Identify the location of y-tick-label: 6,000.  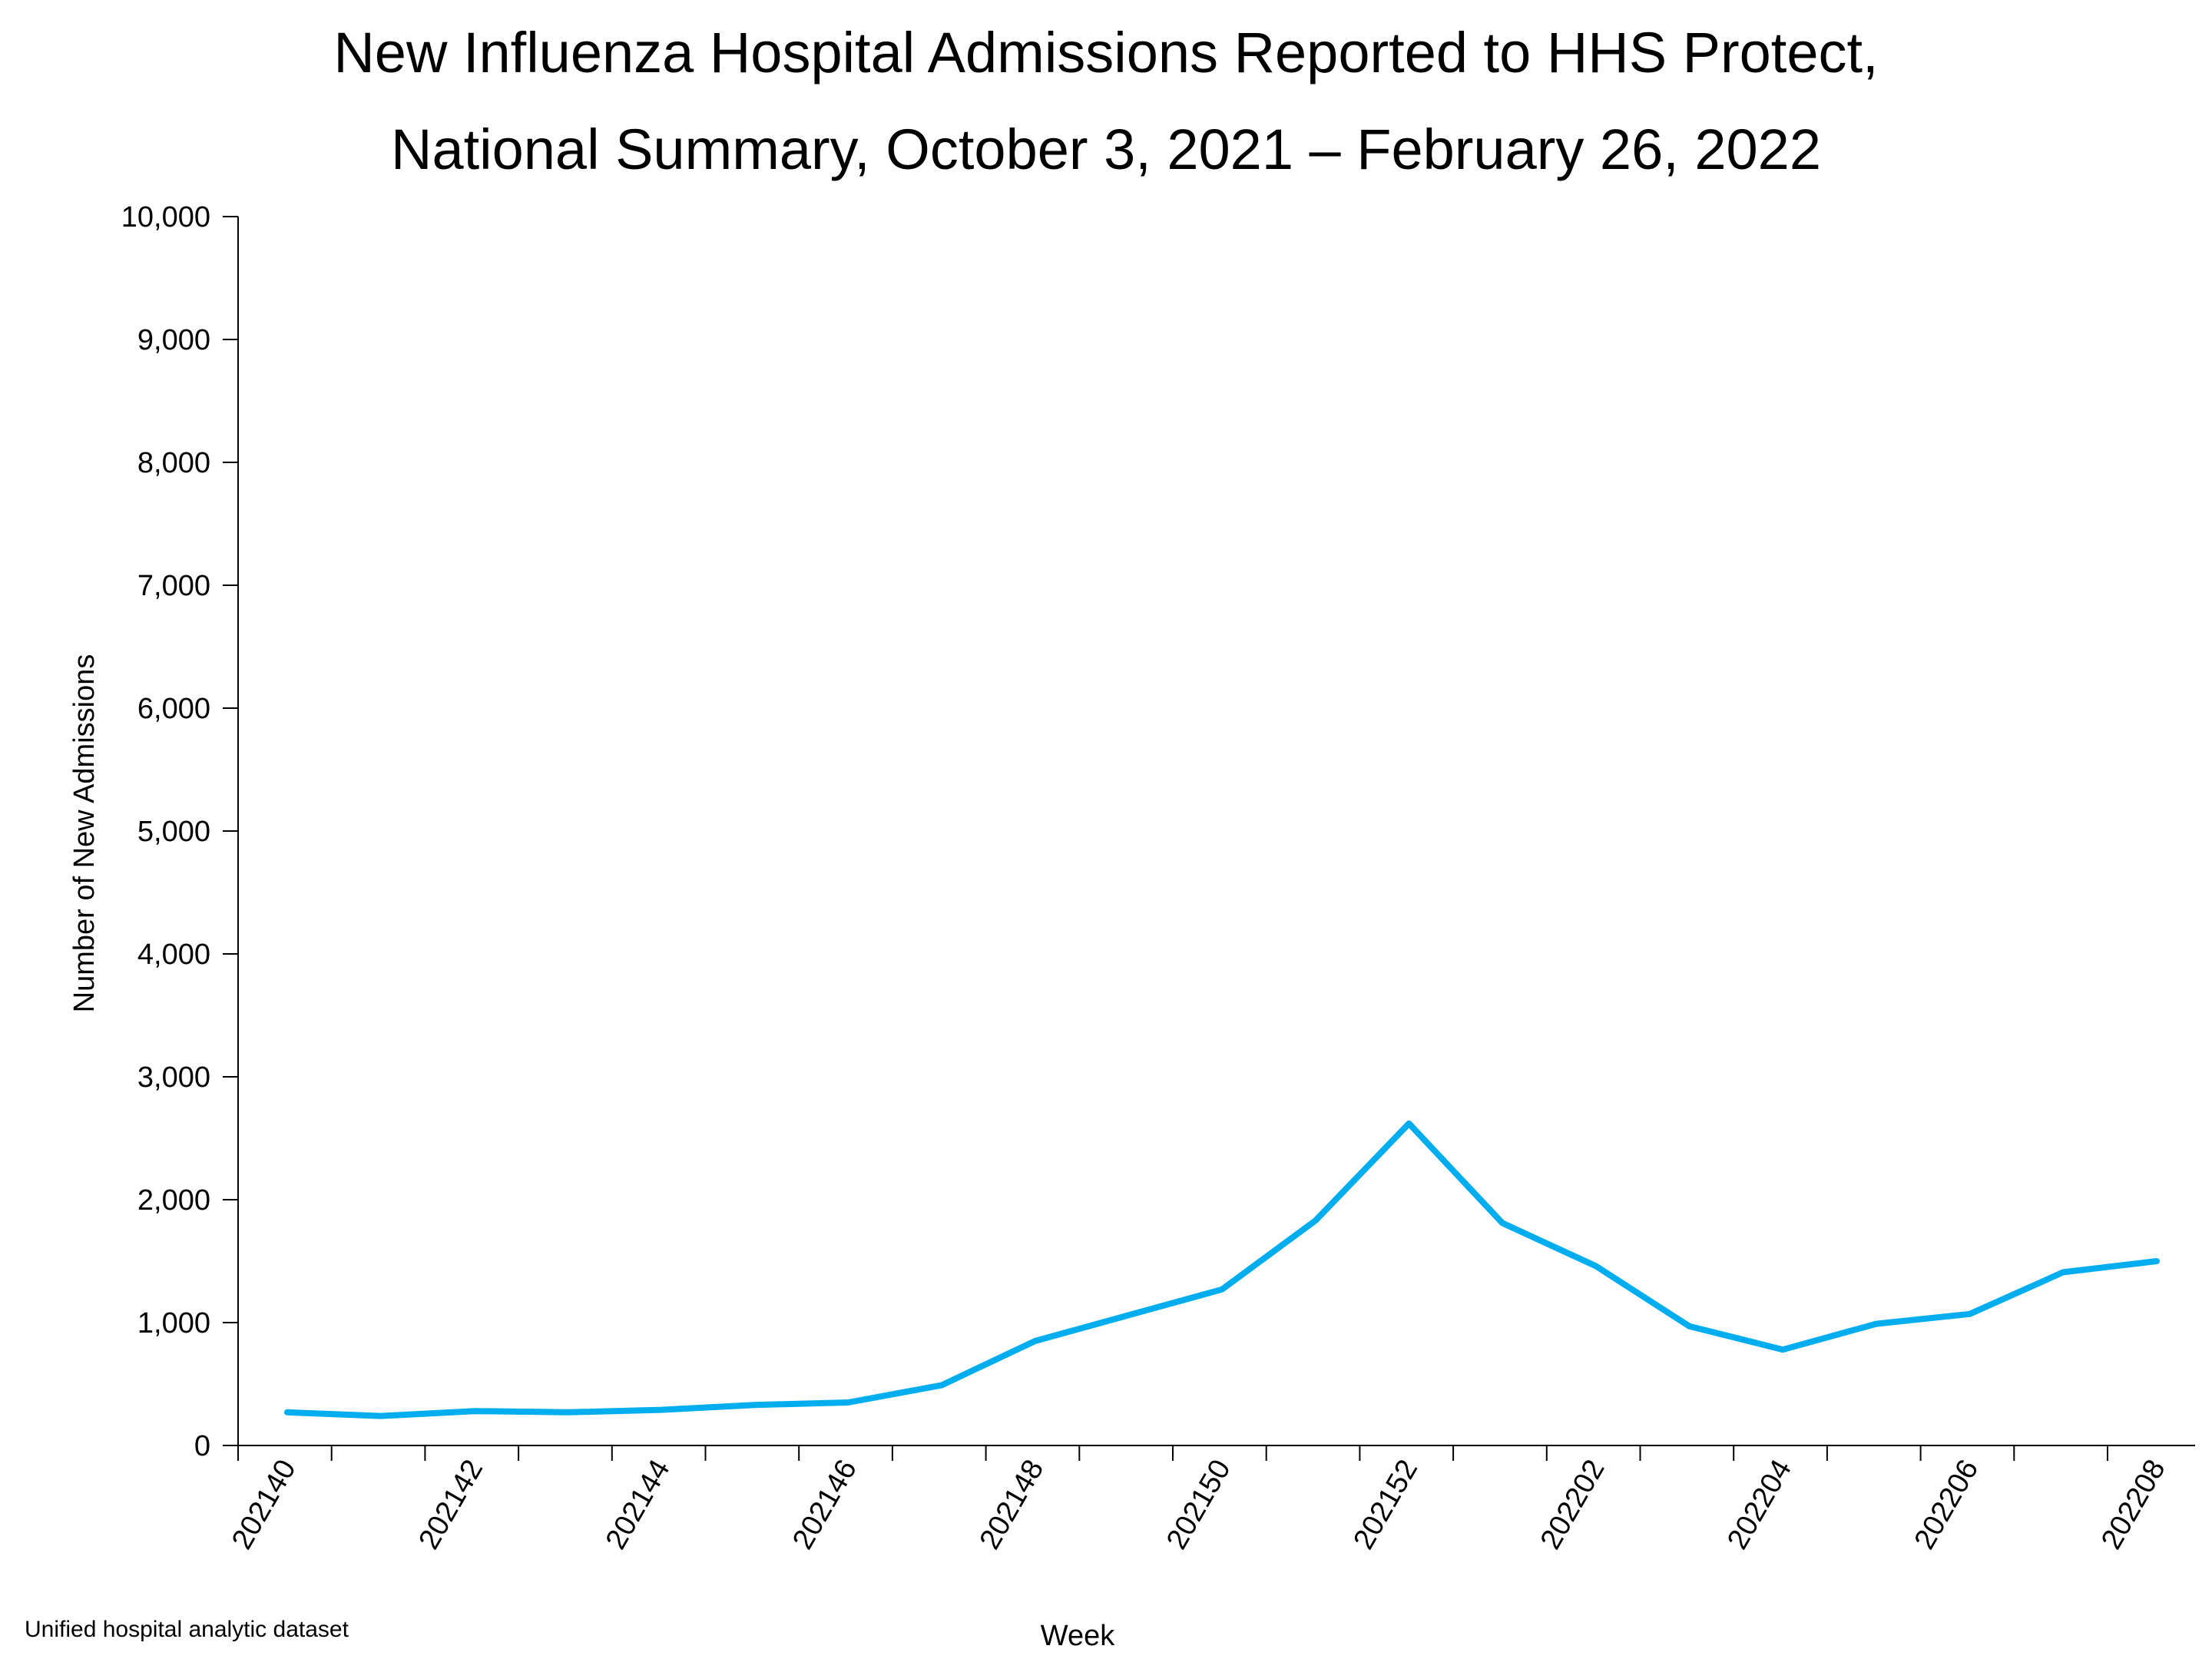
(173, 709).